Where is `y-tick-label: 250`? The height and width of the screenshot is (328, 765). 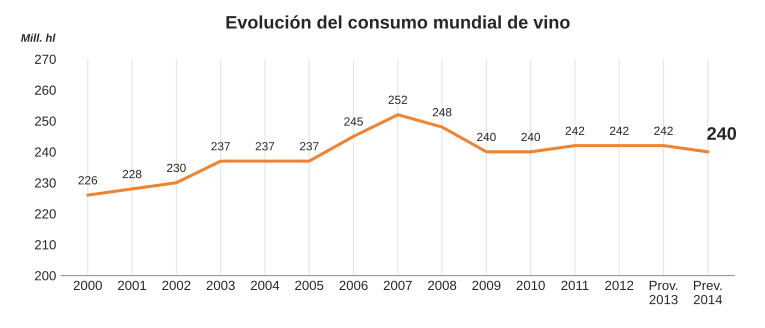 y-tick-label: 250 is located at coordinates (45, 121).